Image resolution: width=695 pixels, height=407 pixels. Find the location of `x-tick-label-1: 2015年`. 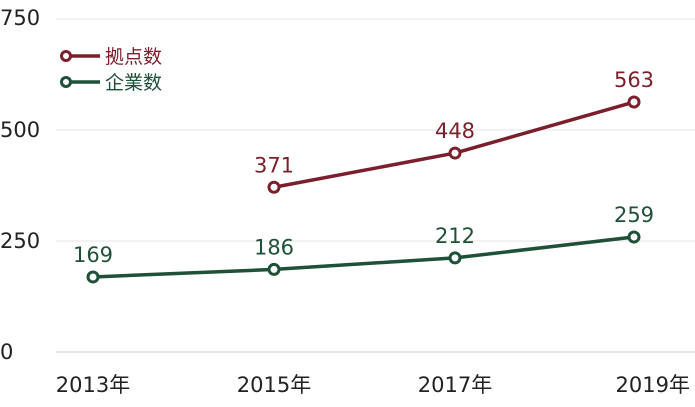

x-tick-label-1: 2015年 is located at coordinates (274, 385).